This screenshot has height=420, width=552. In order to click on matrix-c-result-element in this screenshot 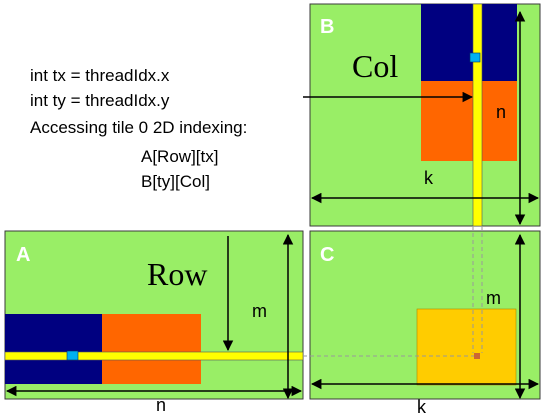, I will do `click(477, 356)`.